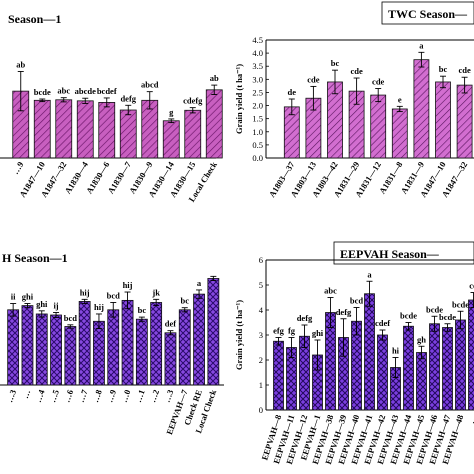  What do you see at coordinates (34, 19) in the screenshot?
I see `panel-a-title: Season—1` at bounding box center [34, 19].